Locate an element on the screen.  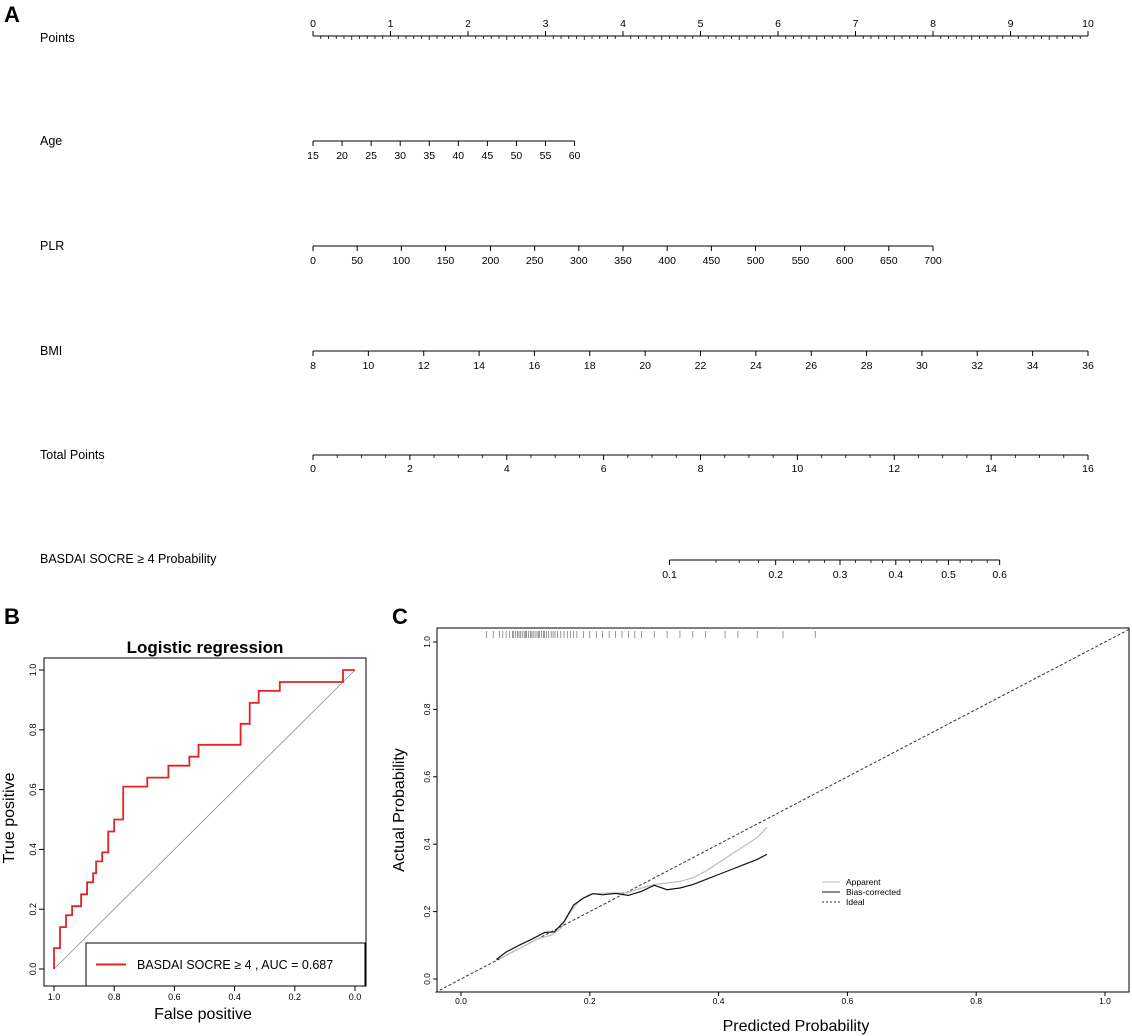
nomogram-row-plr-tick-label: 500 is located at coordinates (756, 261).